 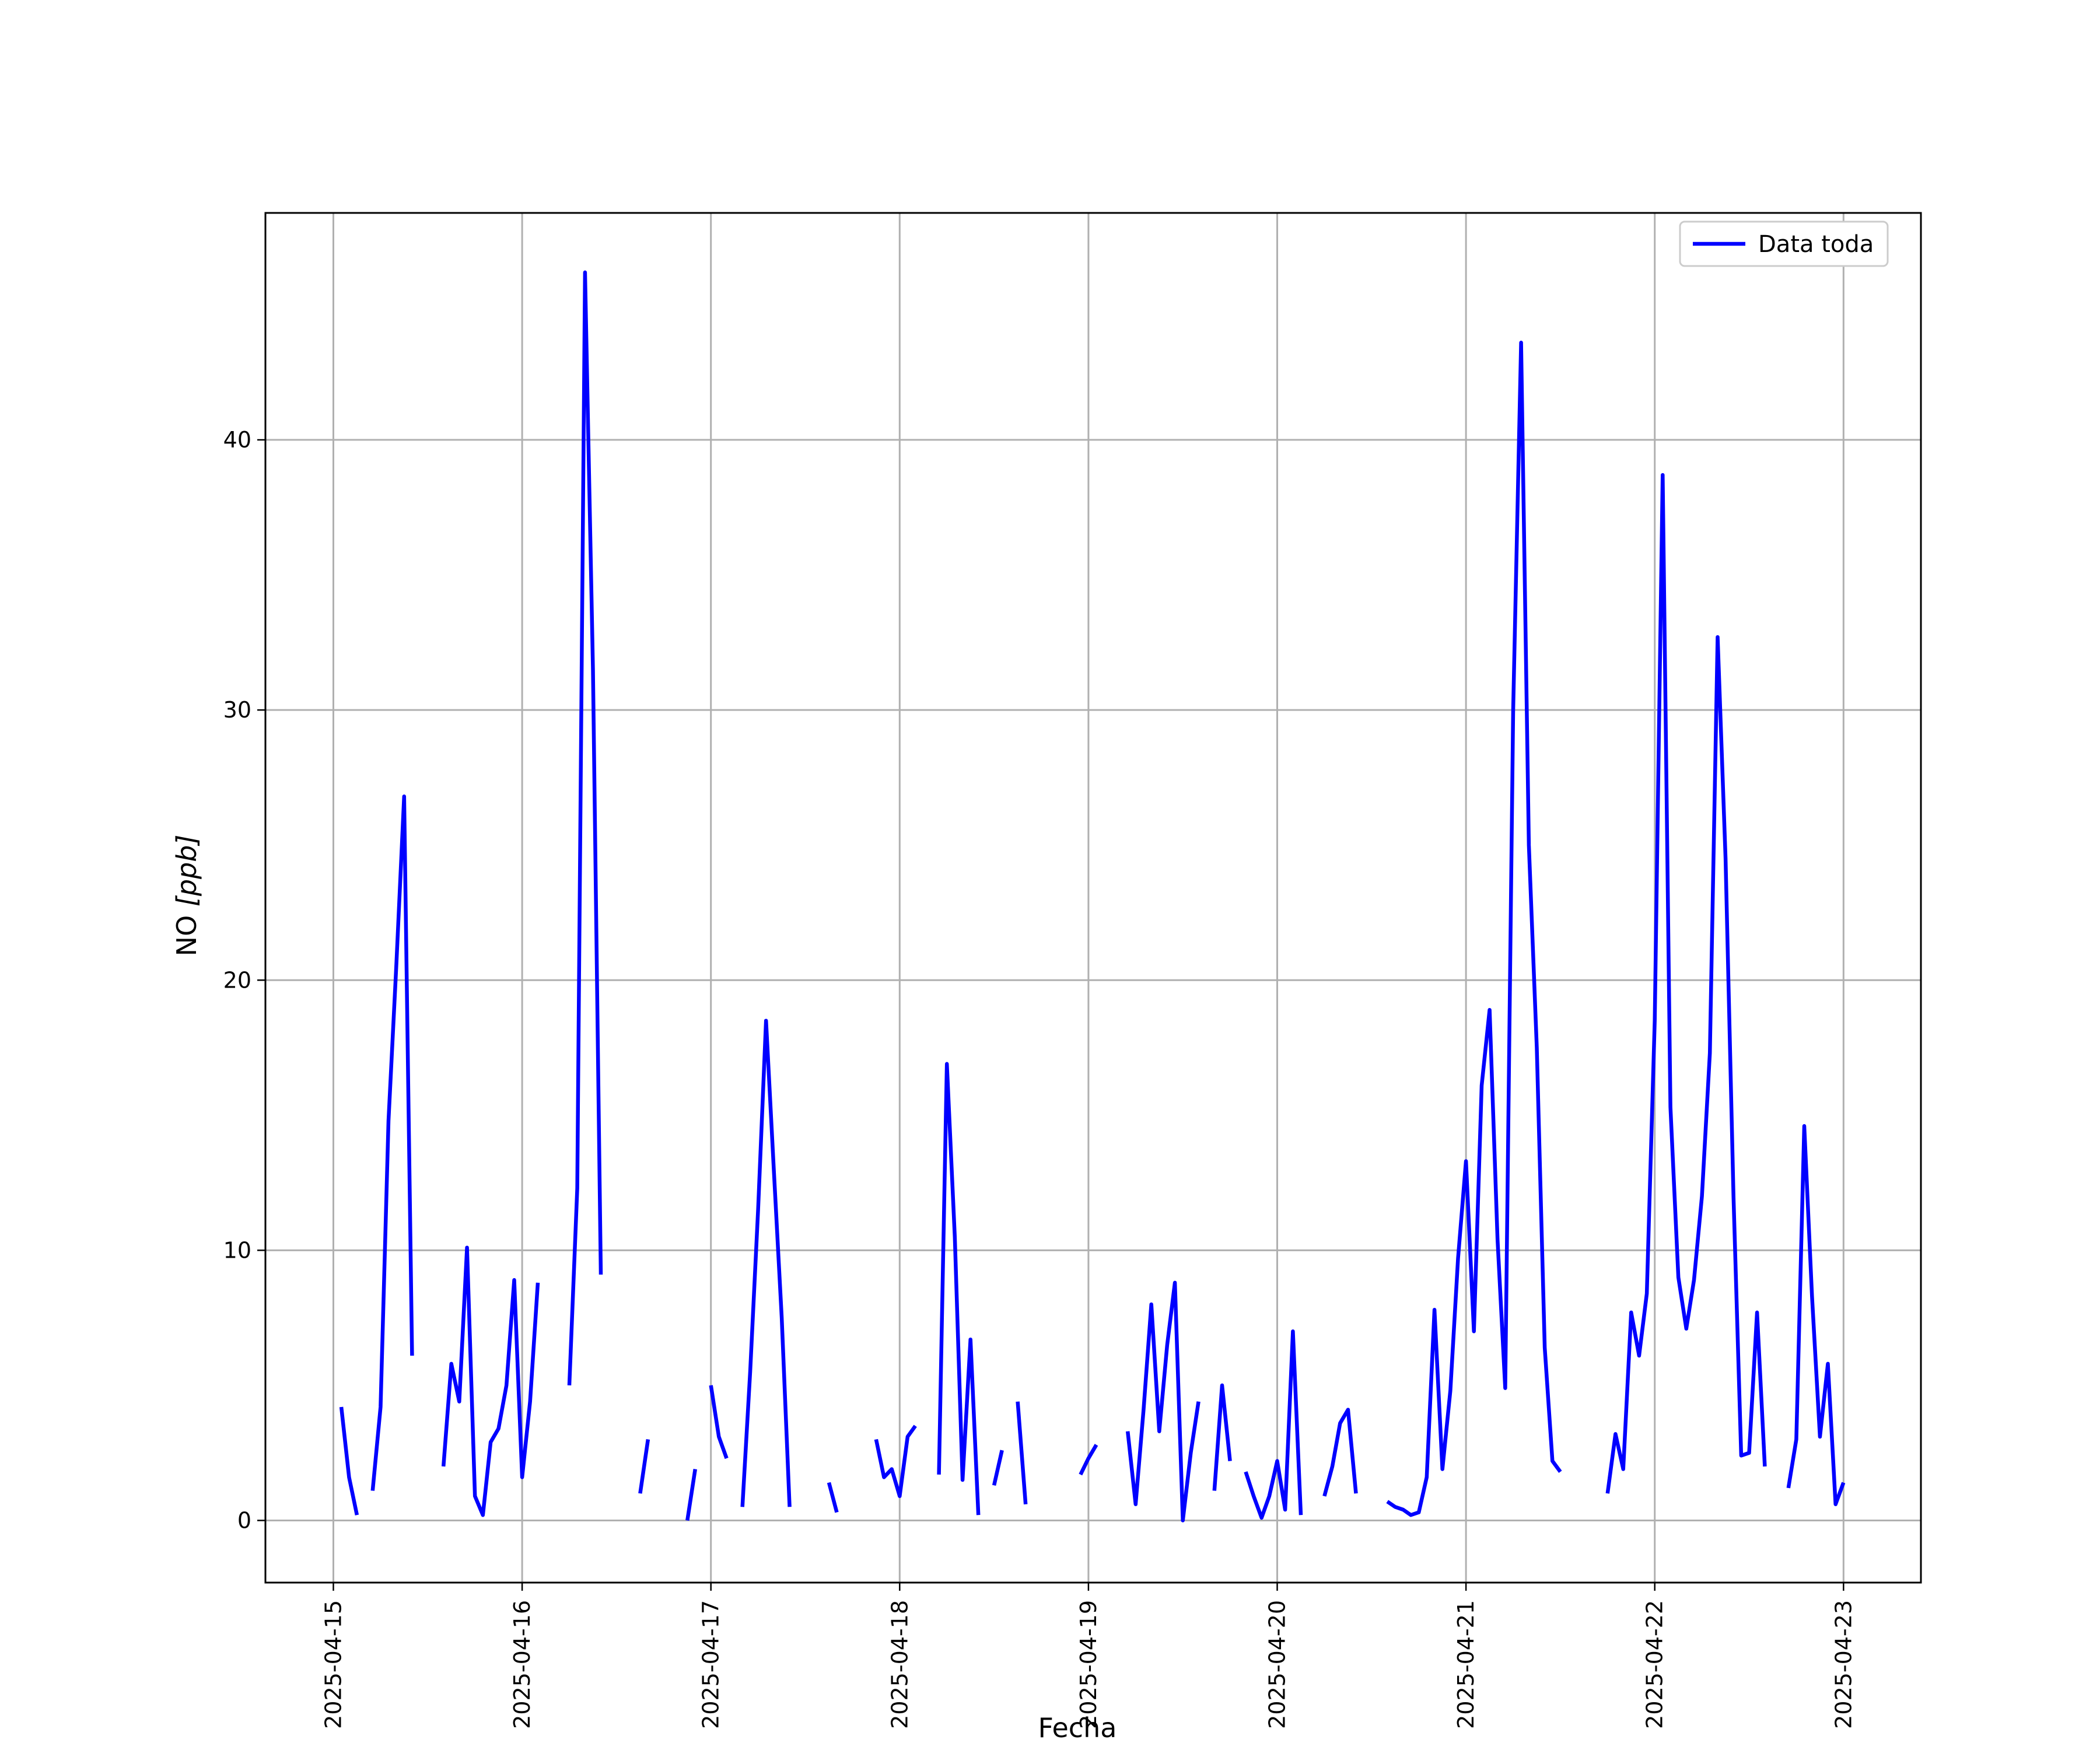 What do you see at coordinates (187, 871) in the screenshot?
I see `y-axis-label-unit: [ppb]` at bounding box center [187, 871].